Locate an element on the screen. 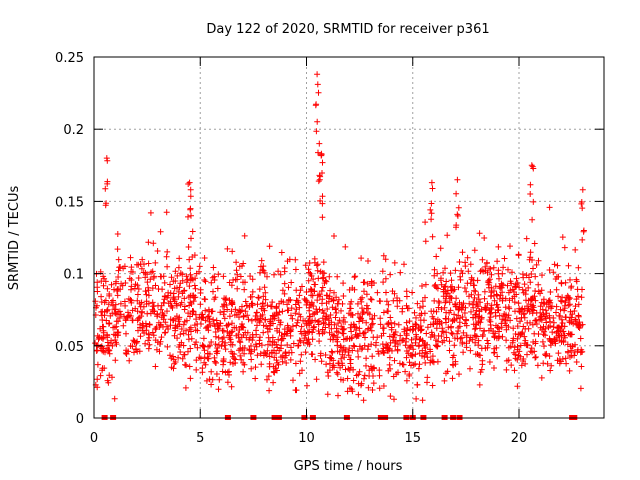 The width and height of the screenshot is (640, 480). x-axis-label: GPS time / hours is located at coordinates (348, 466).